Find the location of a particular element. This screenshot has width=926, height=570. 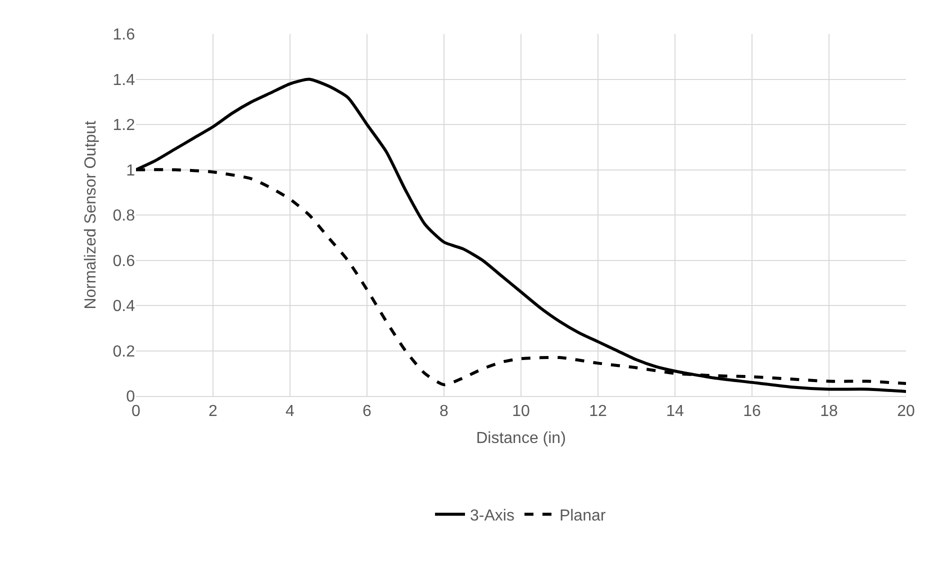

x-tick-label: 14 is located at coordinates (675, 411).